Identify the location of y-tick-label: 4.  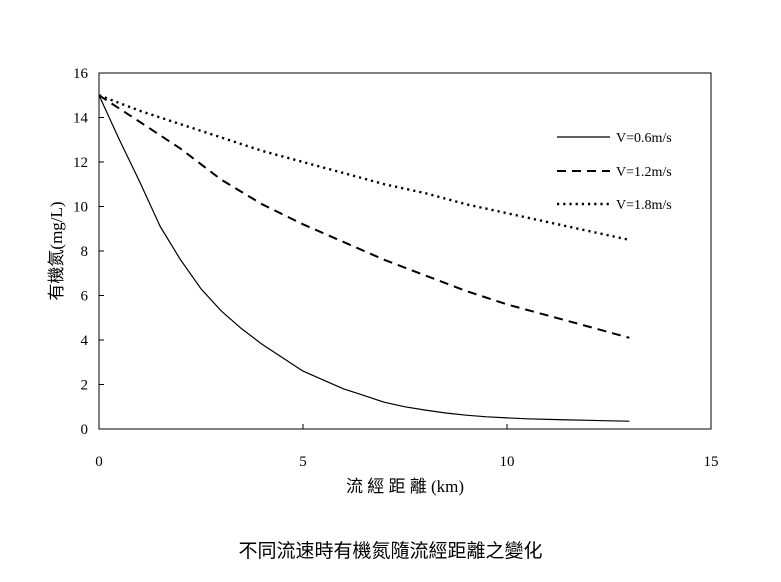
(85, 341).